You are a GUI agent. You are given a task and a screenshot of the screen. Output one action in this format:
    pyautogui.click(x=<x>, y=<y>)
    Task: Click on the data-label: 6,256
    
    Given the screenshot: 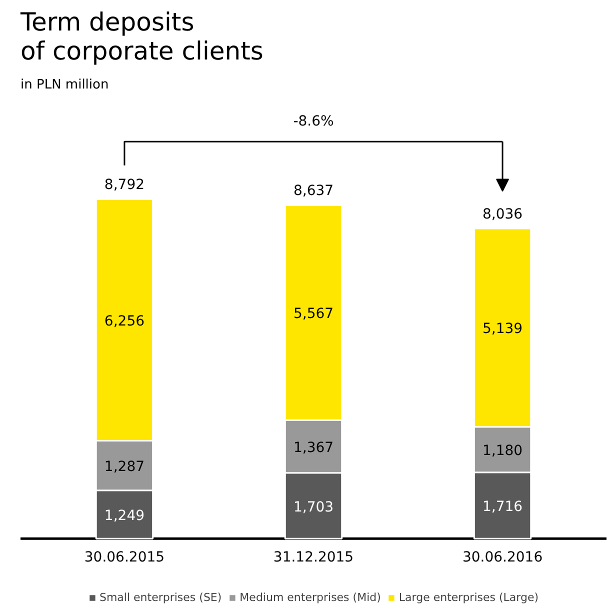 What is the action you would take?
    pyautogui.click(x=124, y=322)
    